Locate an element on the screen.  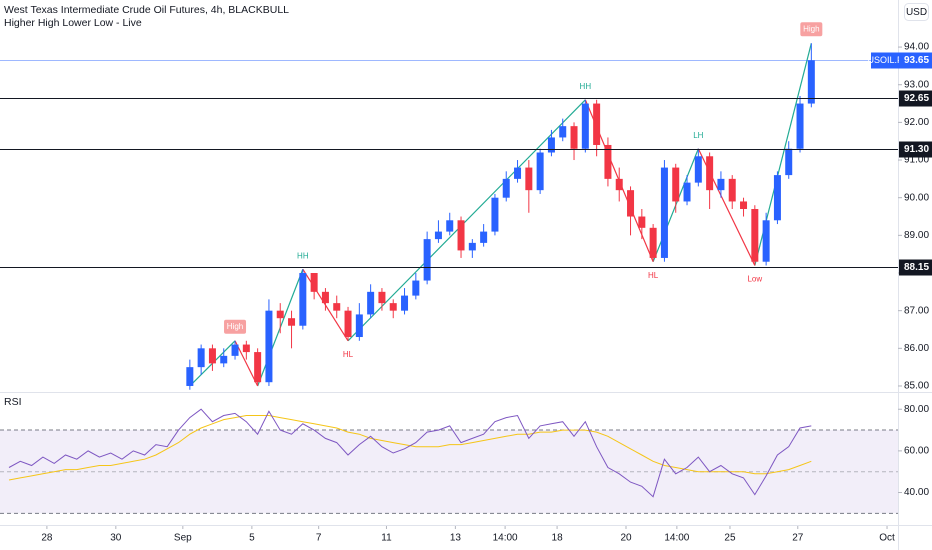
currency-box is located at coordinates (916, 12).